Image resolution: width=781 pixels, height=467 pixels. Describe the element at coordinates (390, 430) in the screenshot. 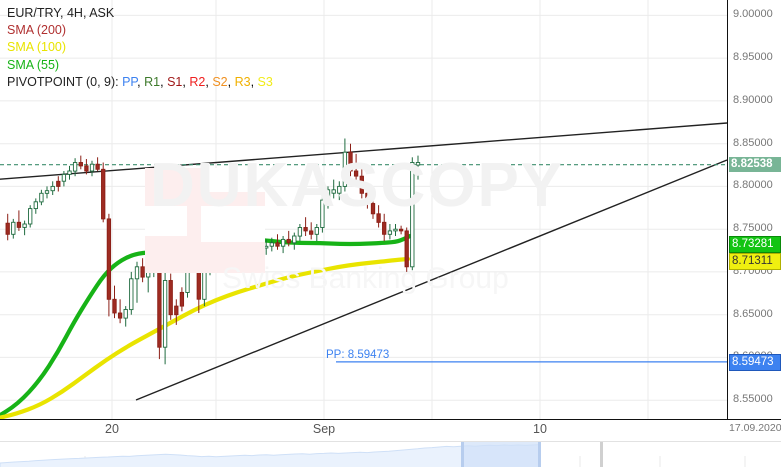

I see `time-axis: 20 Sep 10 17.09.2020` at that location.